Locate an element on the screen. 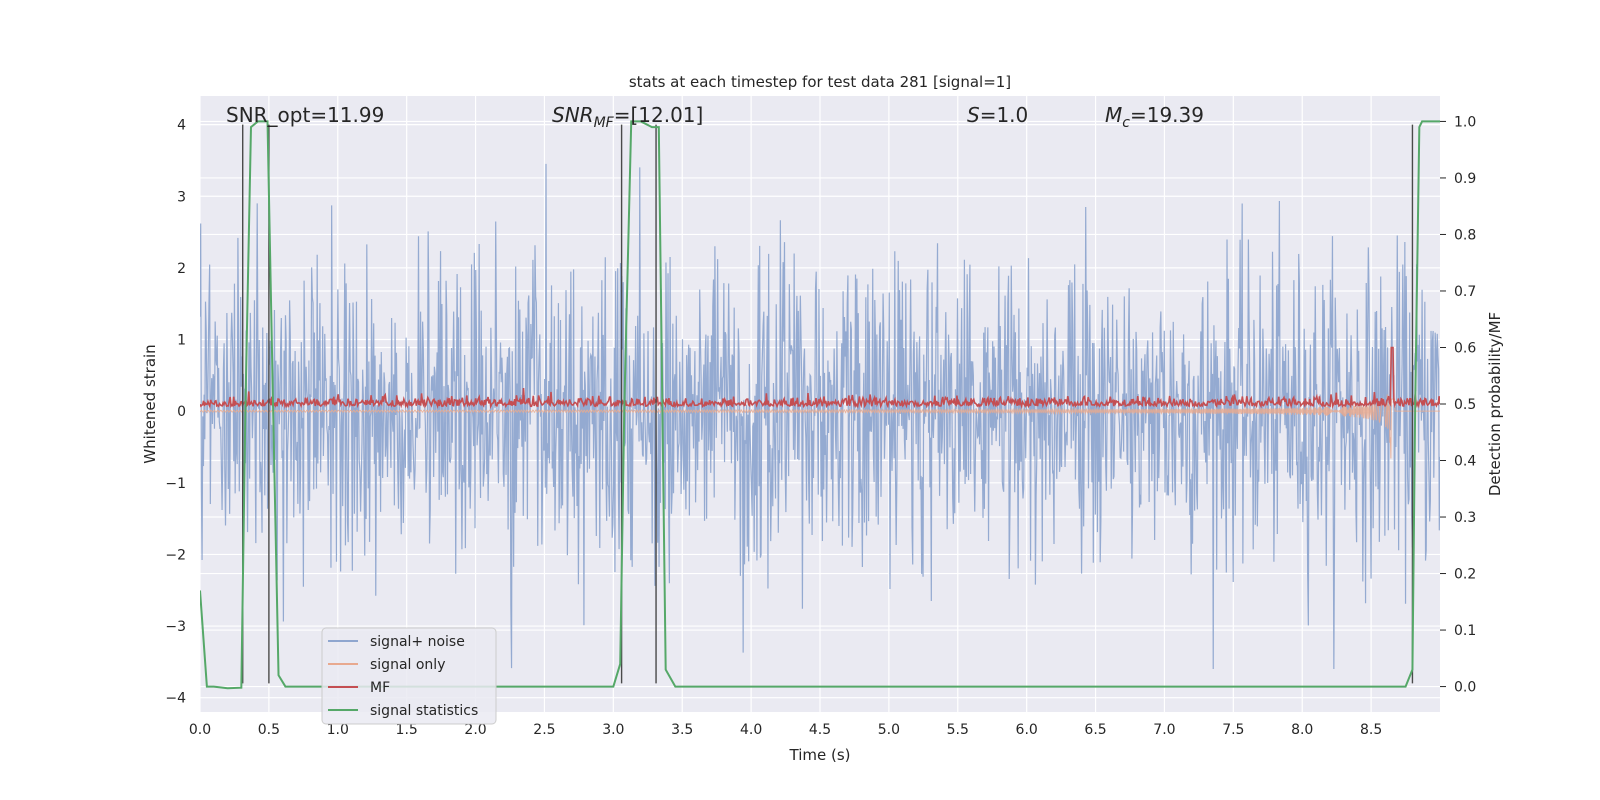 The image size is (1600, 800). y2-tick-label: 0.6 is located at coordinates (1465, 348).